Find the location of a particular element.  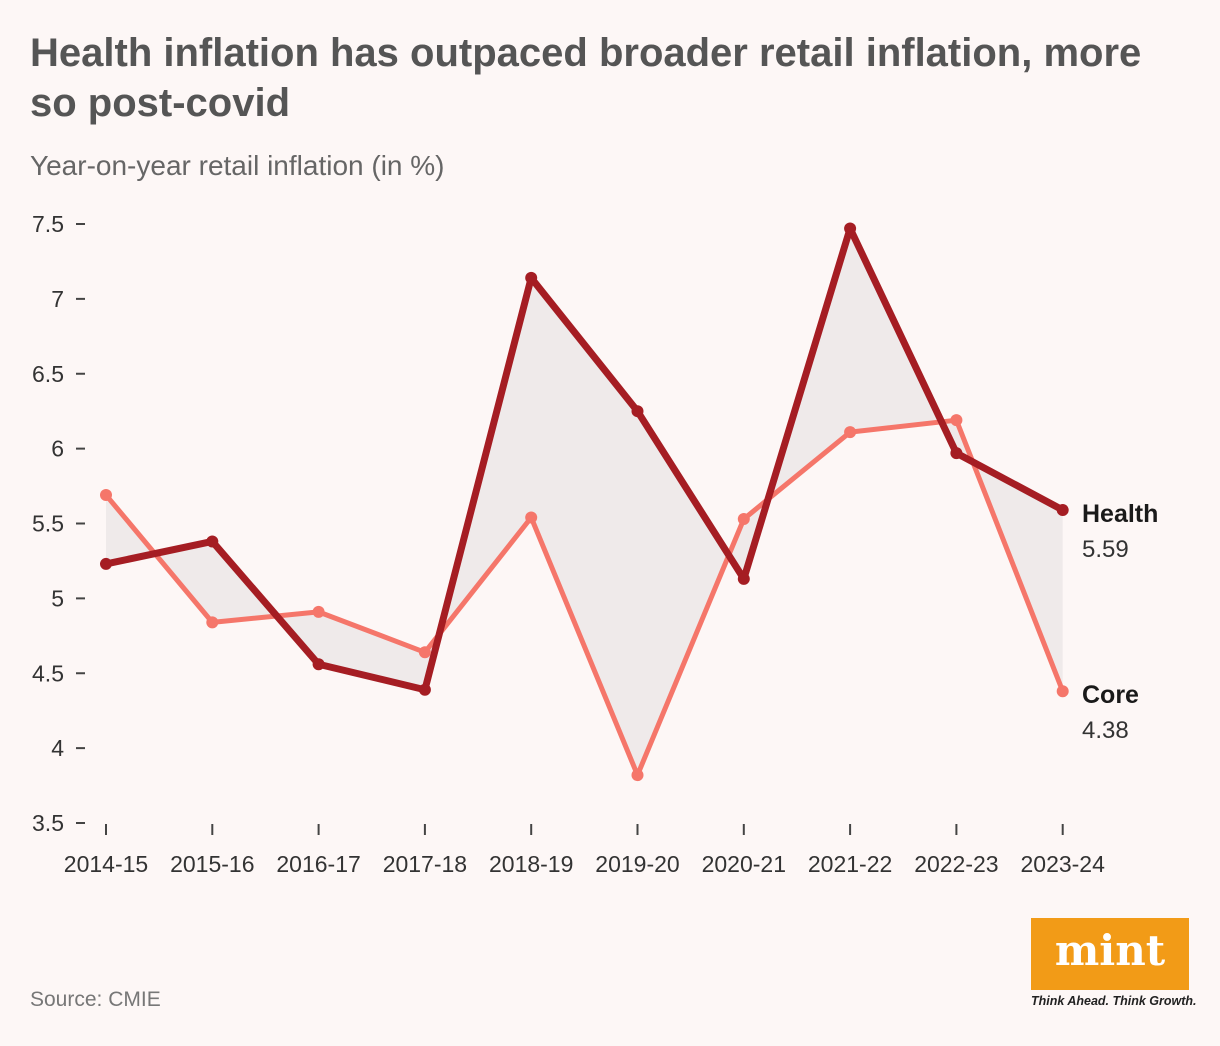

chart-subtitle: Year-on-year retail inflation (in %) is located at coordinates (237, 165).